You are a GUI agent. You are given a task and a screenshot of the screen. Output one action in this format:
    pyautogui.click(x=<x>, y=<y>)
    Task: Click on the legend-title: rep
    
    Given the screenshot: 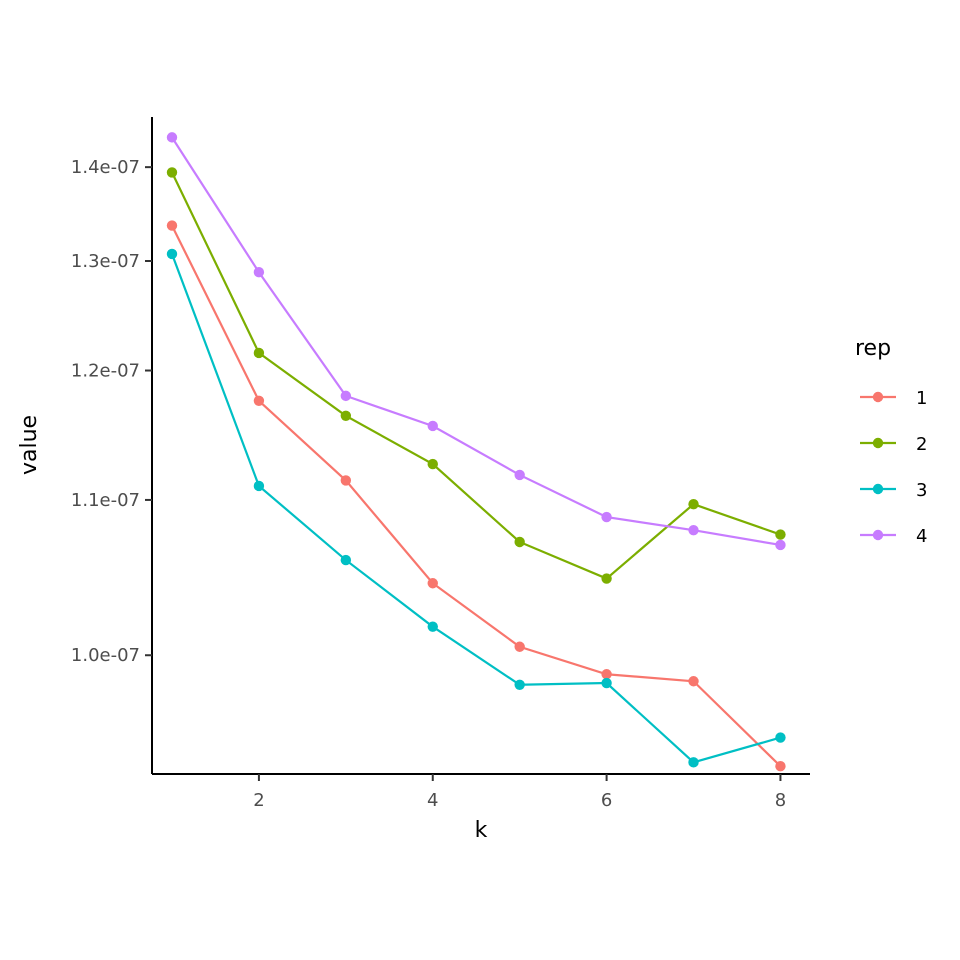 What is the action you would take?
    pyautogui.click(x=873, y=348)
    